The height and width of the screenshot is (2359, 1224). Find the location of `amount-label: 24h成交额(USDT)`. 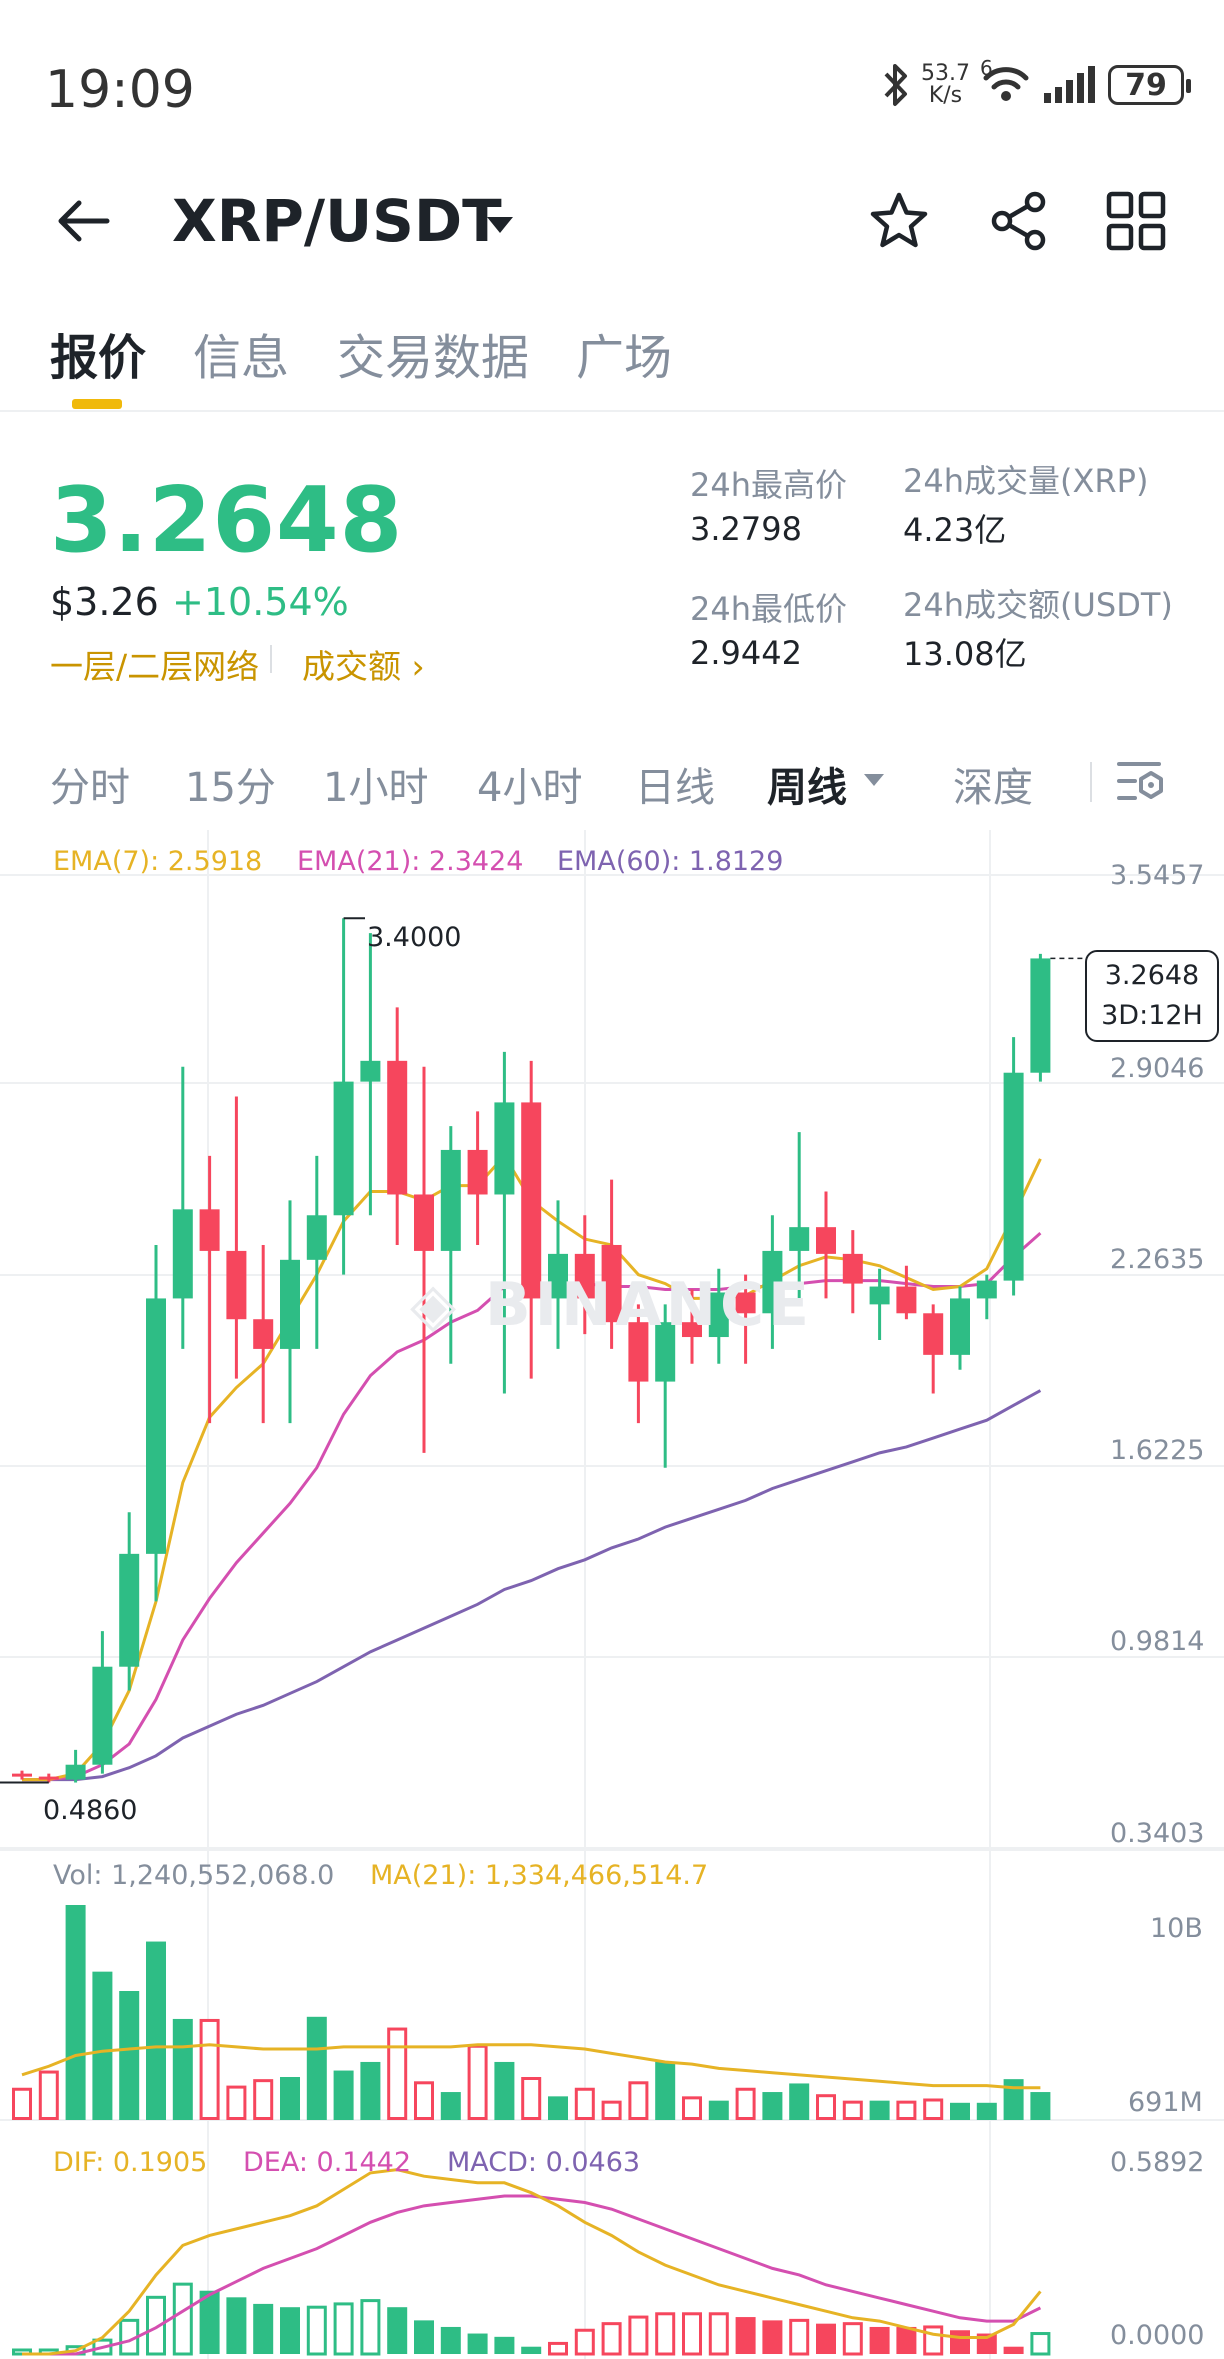

amount-label: 24h成交额(USDT) is located at coordinates (1038, 605).